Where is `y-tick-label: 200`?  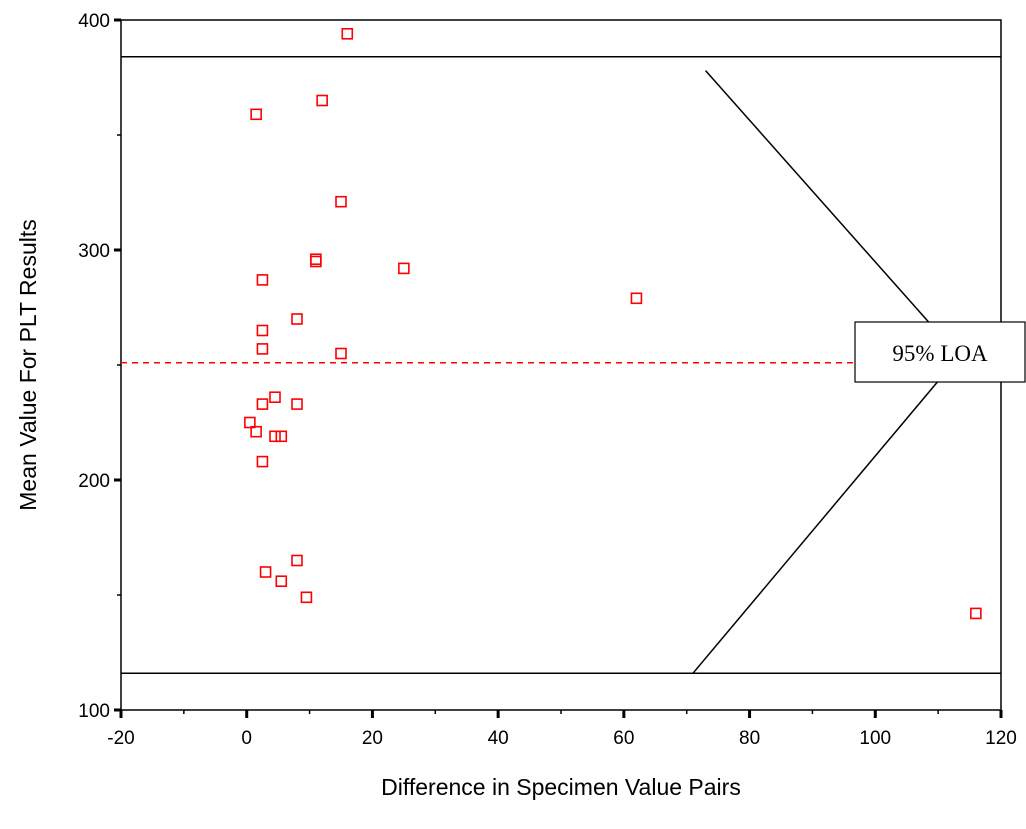 y-tick-label: 200 is located at coordinates (94, 481).